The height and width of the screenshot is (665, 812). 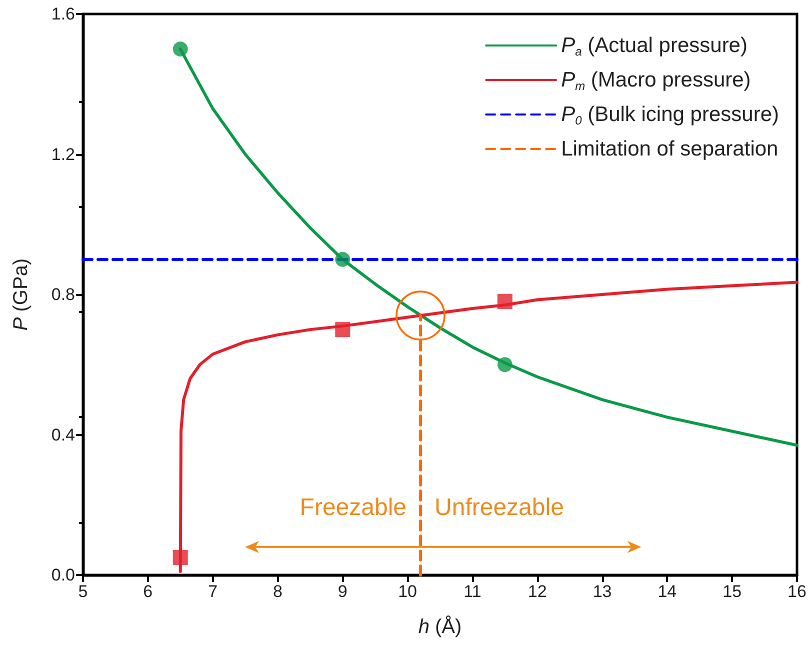 I want to click on x-tick-label: 12, so click(x=537, y=591).